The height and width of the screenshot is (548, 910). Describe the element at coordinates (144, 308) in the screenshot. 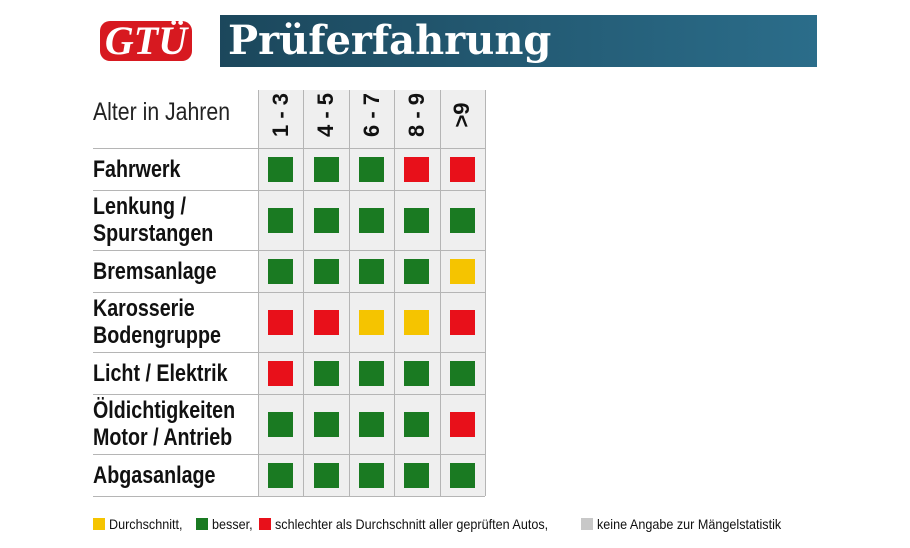

I see `row-label: Karosserie` at that location.